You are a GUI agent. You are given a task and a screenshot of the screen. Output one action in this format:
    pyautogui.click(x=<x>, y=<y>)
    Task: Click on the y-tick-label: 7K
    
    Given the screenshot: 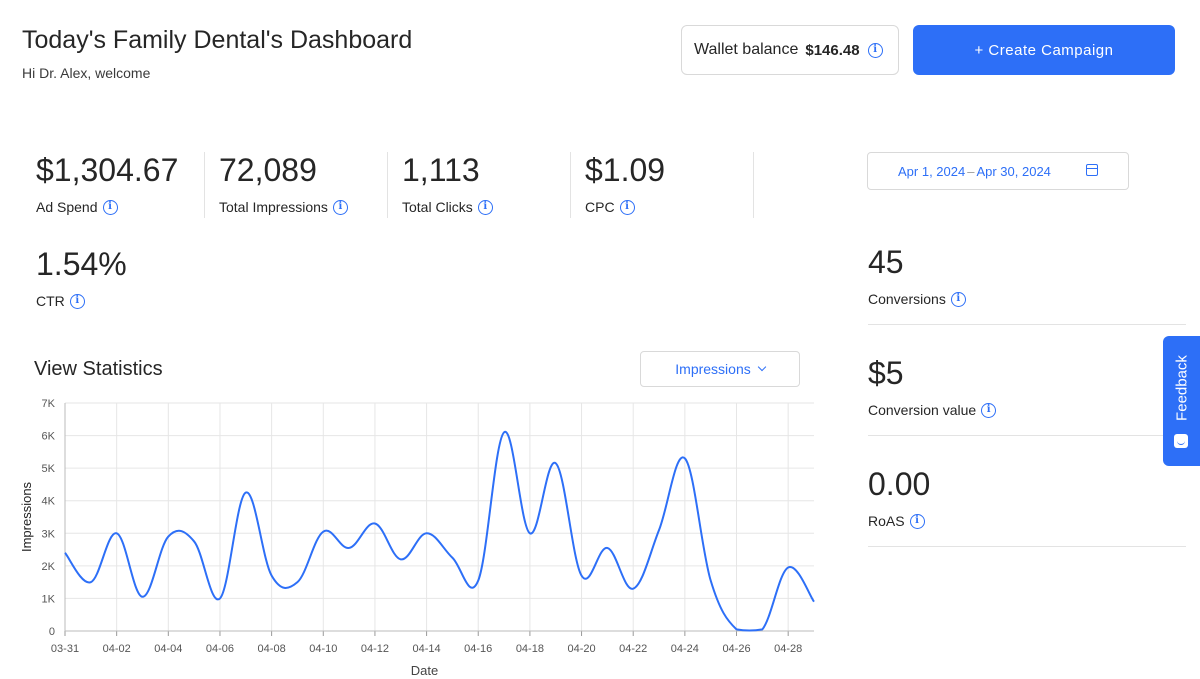 What is the action you would take?
    pyautogui.click(x=49, y=404)
    